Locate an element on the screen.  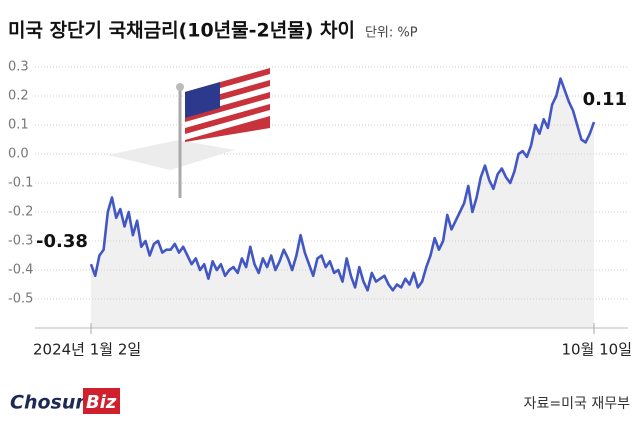
logo-box is located at coordinates (101, 401).